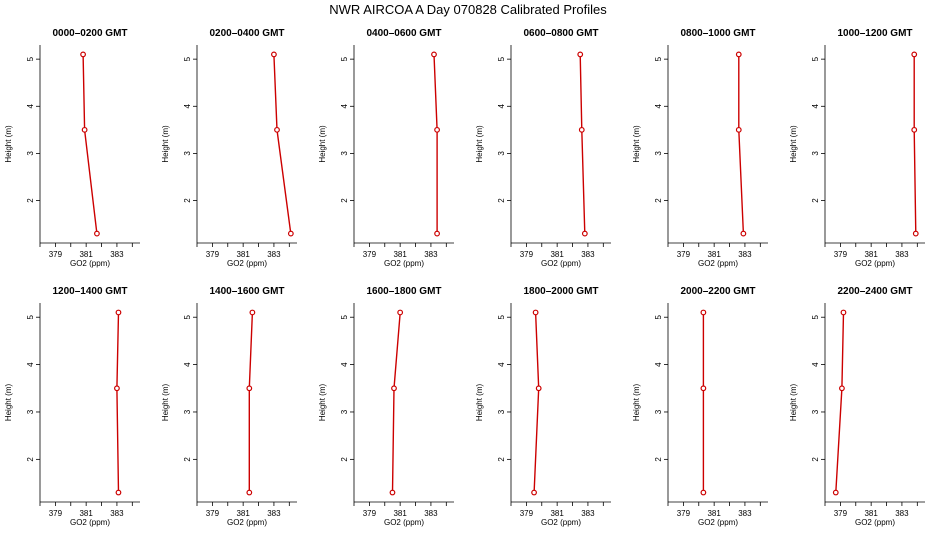 The height and width of the screenshot is (540, 936). Describe the element at coordinates (560, 33) in the screenshot. I see `panel-title: 0600–0800 GMT` at that location.